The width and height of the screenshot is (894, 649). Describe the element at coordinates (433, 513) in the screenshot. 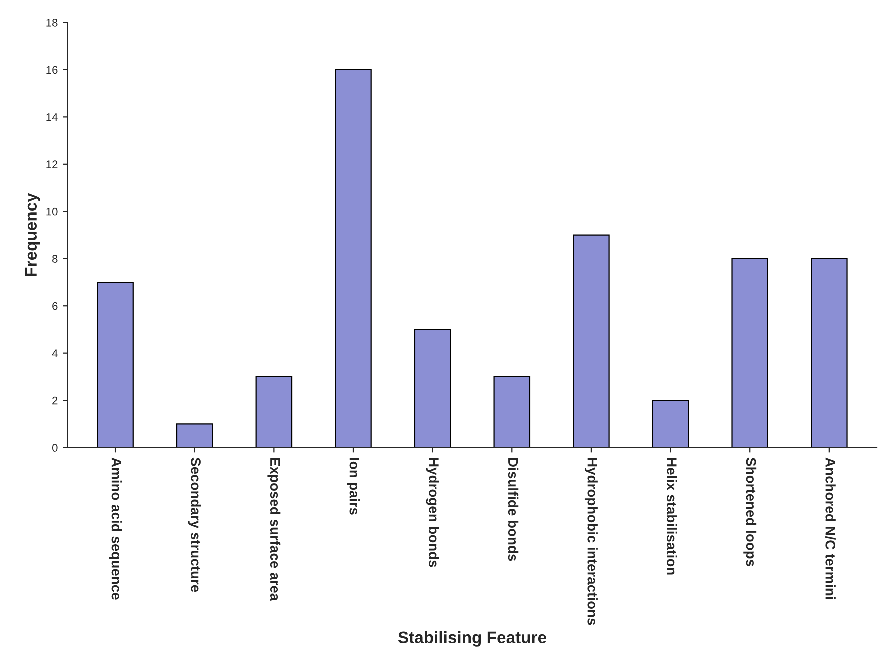

I see `x-tick-label: Hydrogen bonds` at that location.